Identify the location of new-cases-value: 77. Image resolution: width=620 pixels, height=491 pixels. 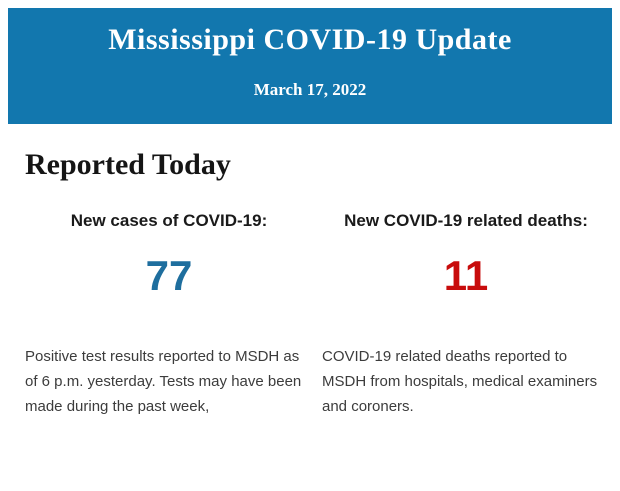
(169, 275).